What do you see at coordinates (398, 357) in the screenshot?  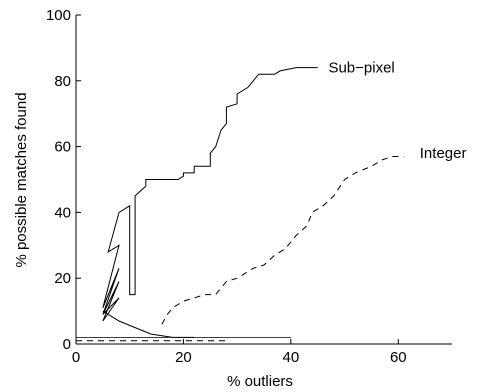 I see `x-tick-label: 60` at bounding box center [398, 357].